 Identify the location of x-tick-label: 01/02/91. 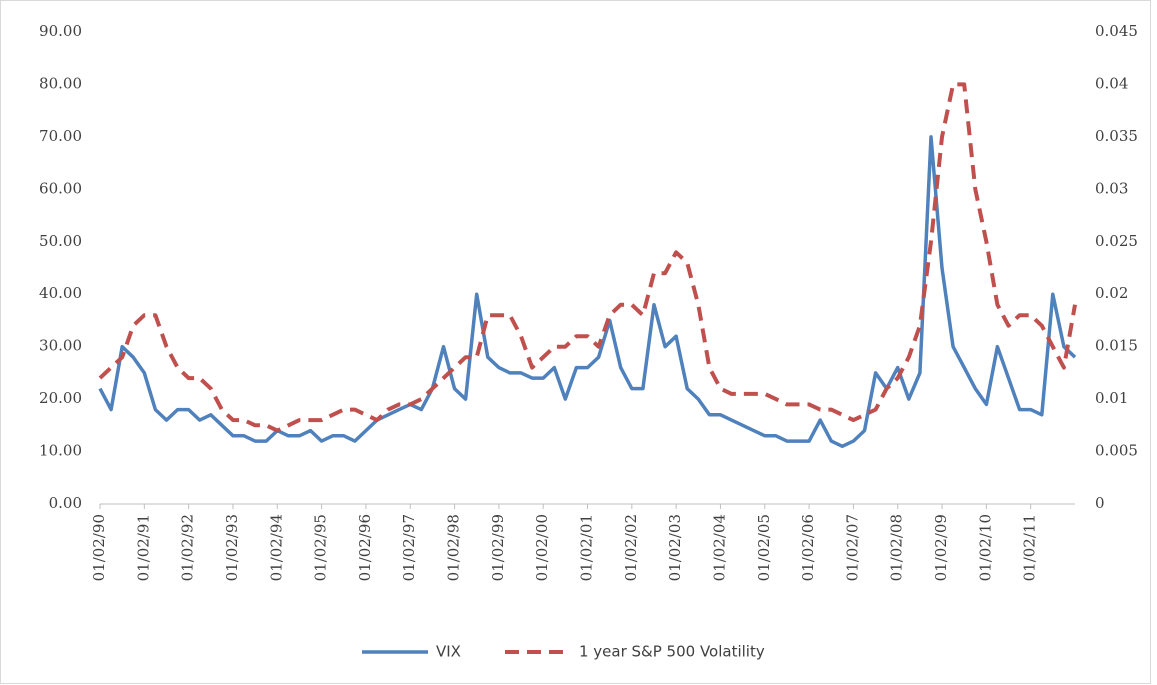
(143, 547).